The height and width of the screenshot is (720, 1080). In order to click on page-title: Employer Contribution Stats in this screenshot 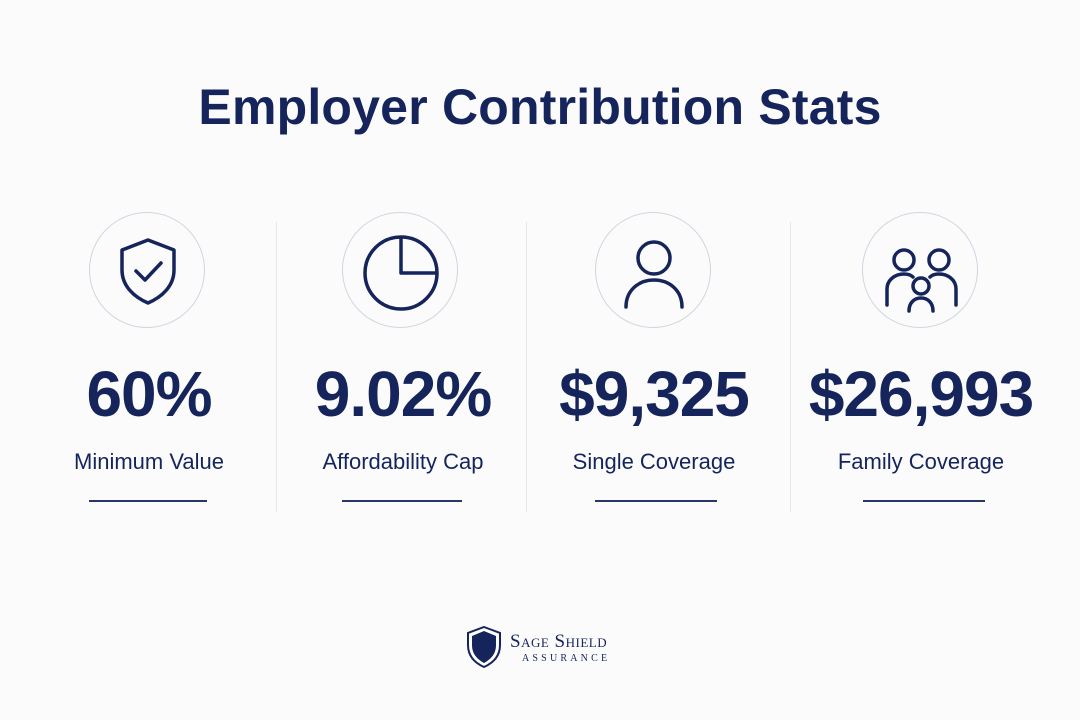, I will do `click(540, 107)`.